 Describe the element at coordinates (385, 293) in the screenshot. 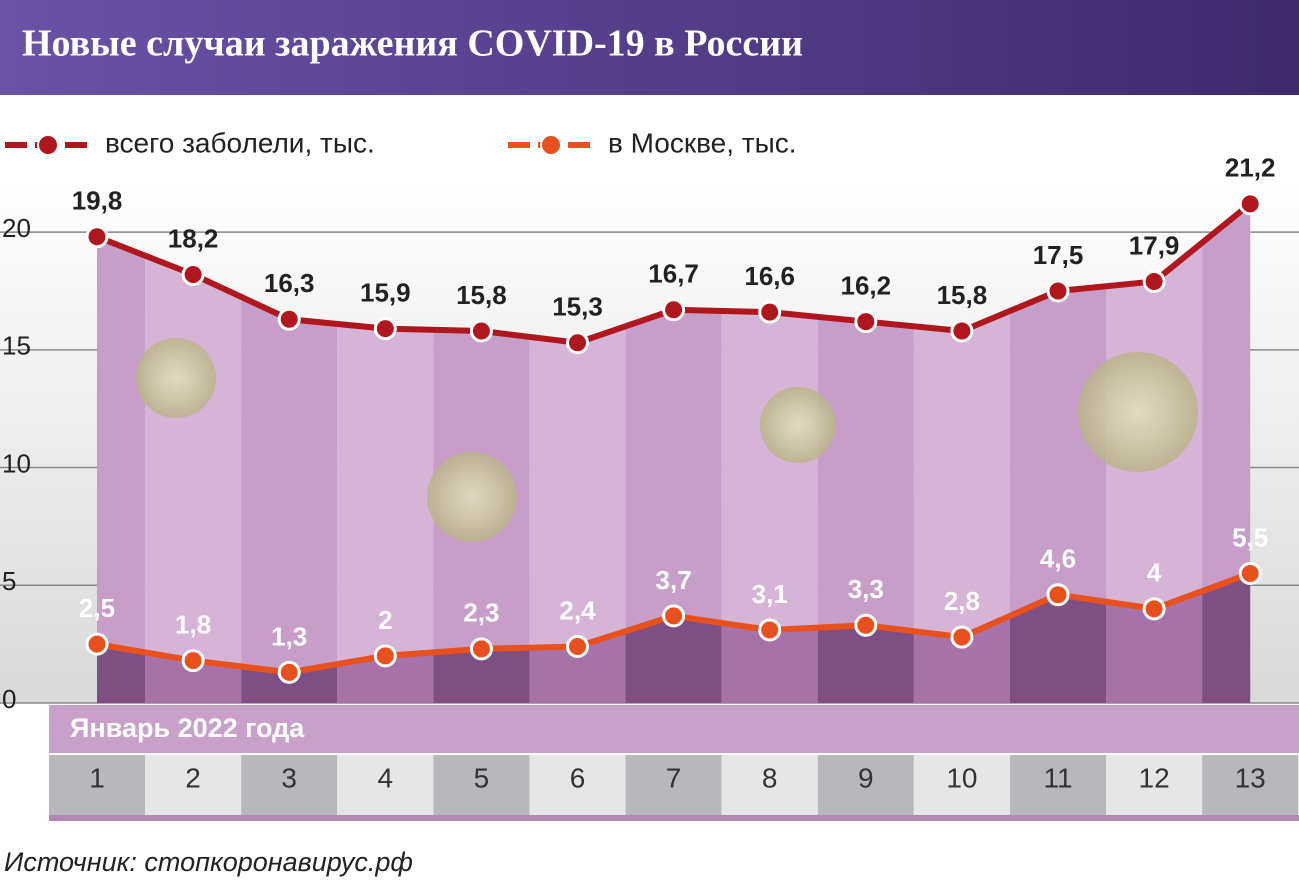

I see `value-label: 15,9` at that location.